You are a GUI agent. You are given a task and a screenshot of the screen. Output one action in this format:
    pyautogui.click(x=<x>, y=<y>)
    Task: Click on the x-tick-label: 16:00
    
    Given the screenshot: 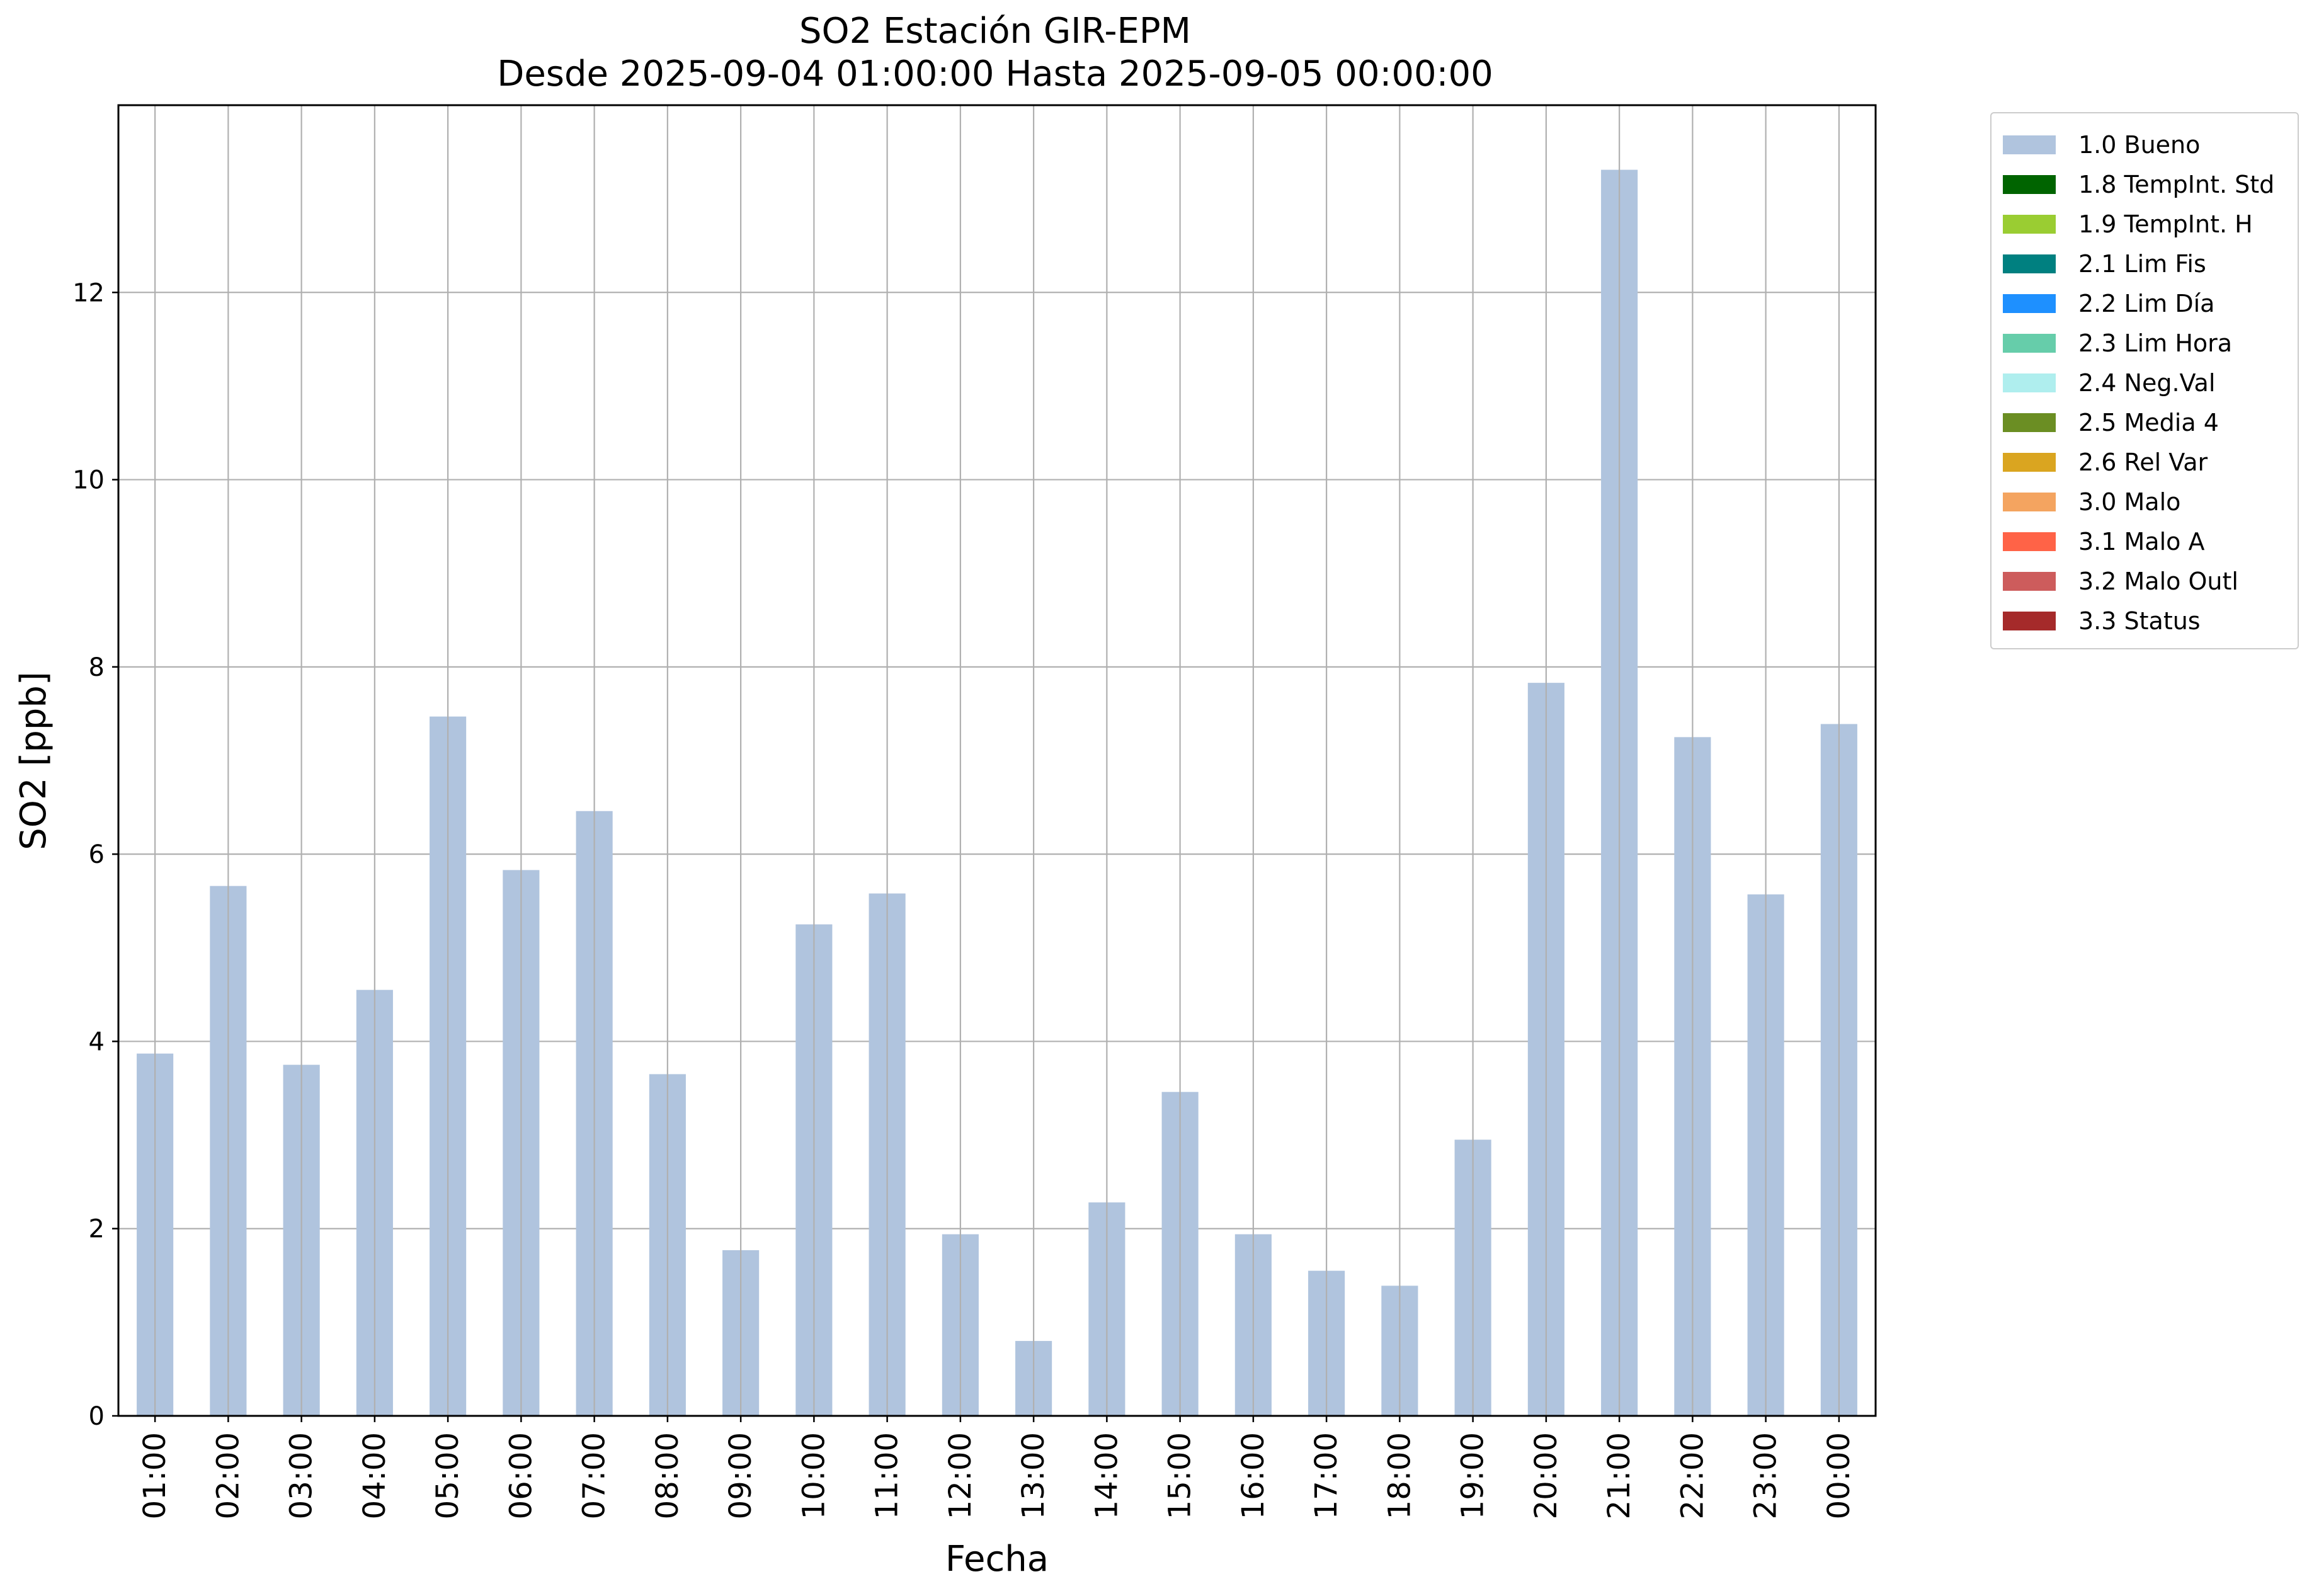 What is the action you would take?
    pyautogui.click(x=1253, y=1475)
    